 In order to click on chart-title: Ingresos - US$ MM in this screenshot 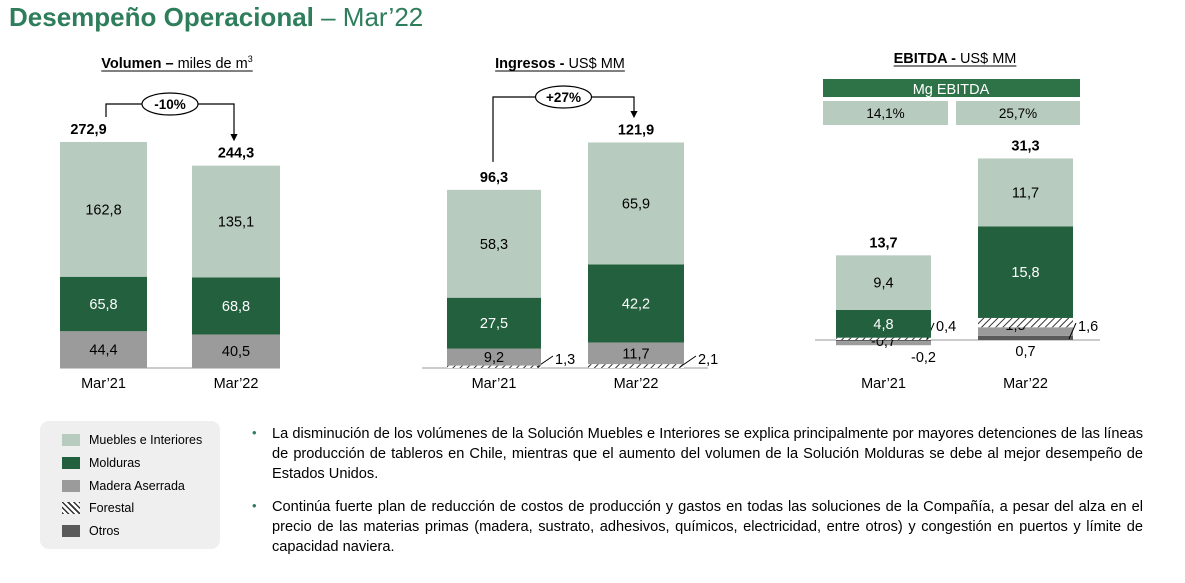, I will do `click(560, 64)`.